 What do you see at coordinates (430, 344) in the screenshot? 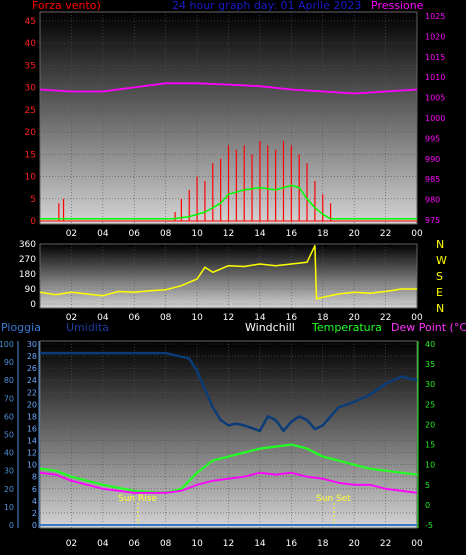
I see `temperature-tick-label: 40` at bounding box center [430, 344].